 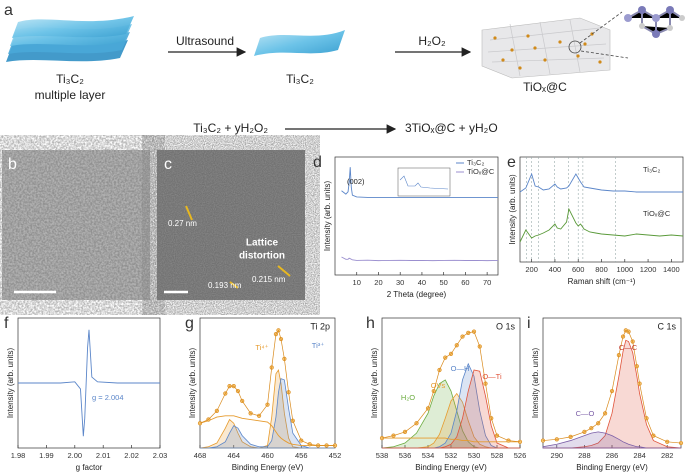 What do you see at coordinates (200, 455) in the screenshot?
I see `x-tick-label: 468` at bounding box center [200, 455].